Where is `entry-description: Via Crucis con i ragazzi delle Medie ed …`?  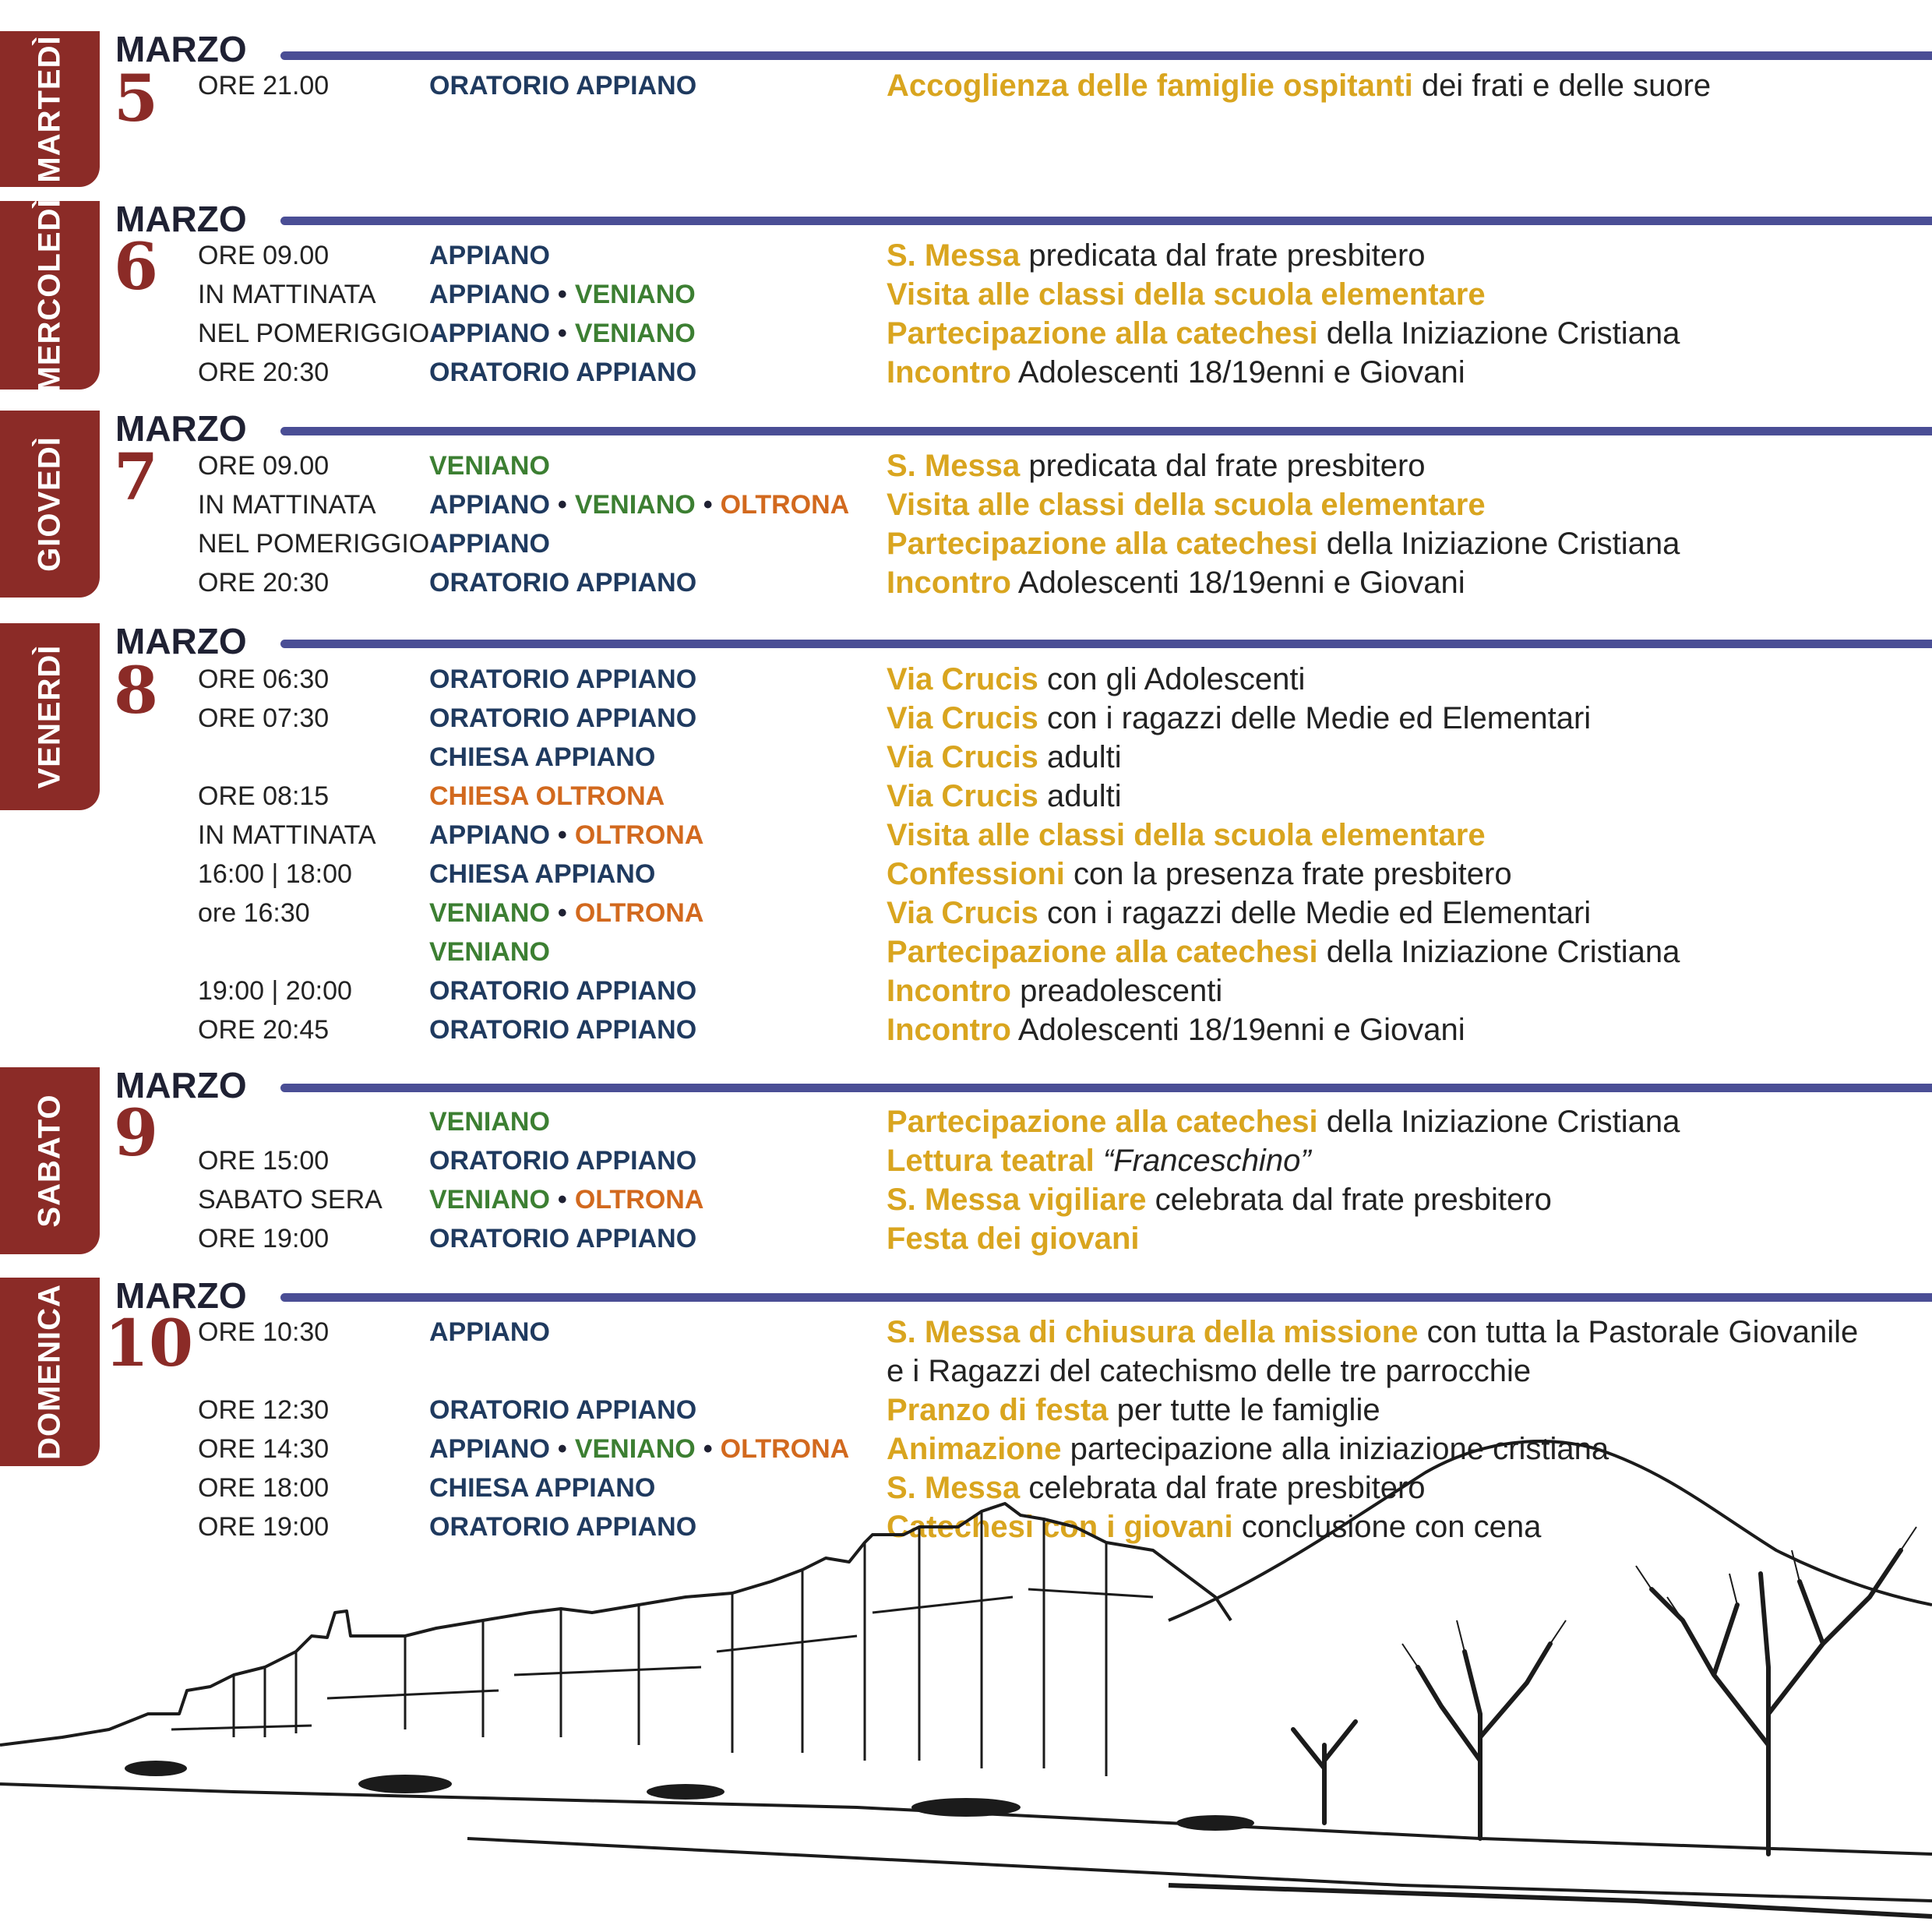
entry-description: Via Crucis con i ragazzi delle Medie ed … is located at coordinates (1239, 913).